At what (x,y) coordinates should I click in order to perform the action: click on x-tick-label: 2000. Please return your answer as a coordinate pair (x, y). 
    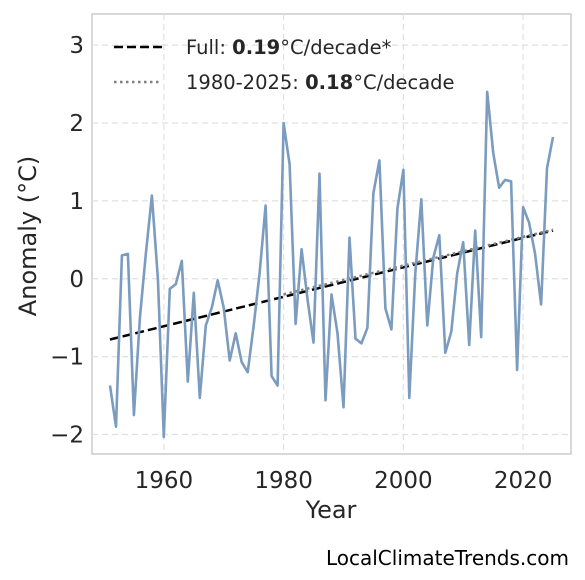
    Looking at the image, I should click on (403, 481).